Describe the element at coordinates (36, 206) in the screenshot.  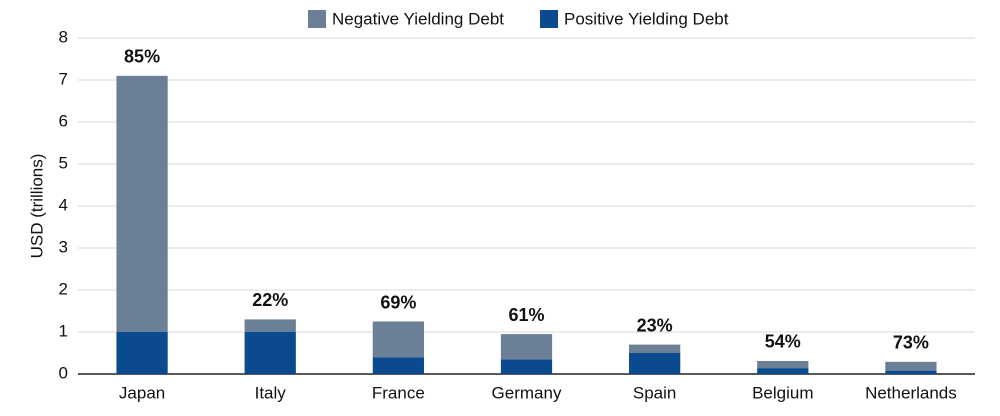
I see `y-axis-label: USD (trillions)` at that location.